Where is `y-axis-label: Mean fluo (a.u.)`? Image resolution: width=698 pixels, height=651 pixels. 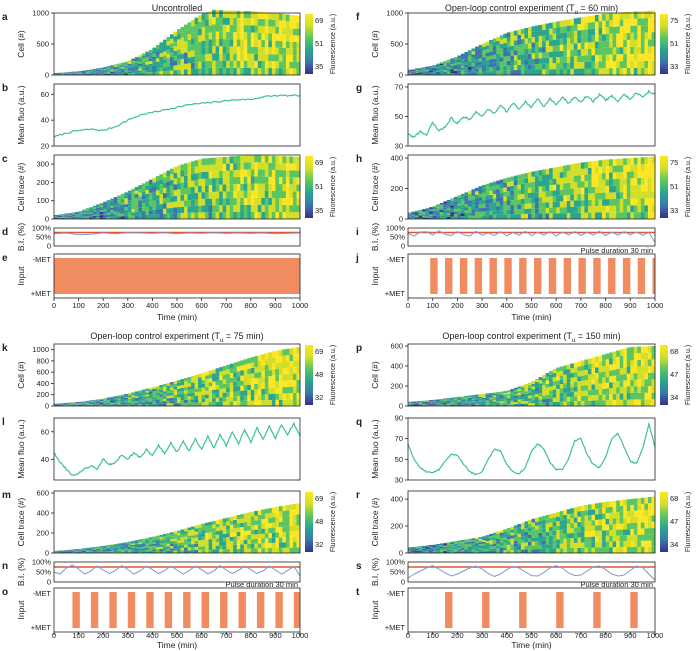 y-axis-label: Mean fluo (a.u.) is located at coordinates (375, 115).